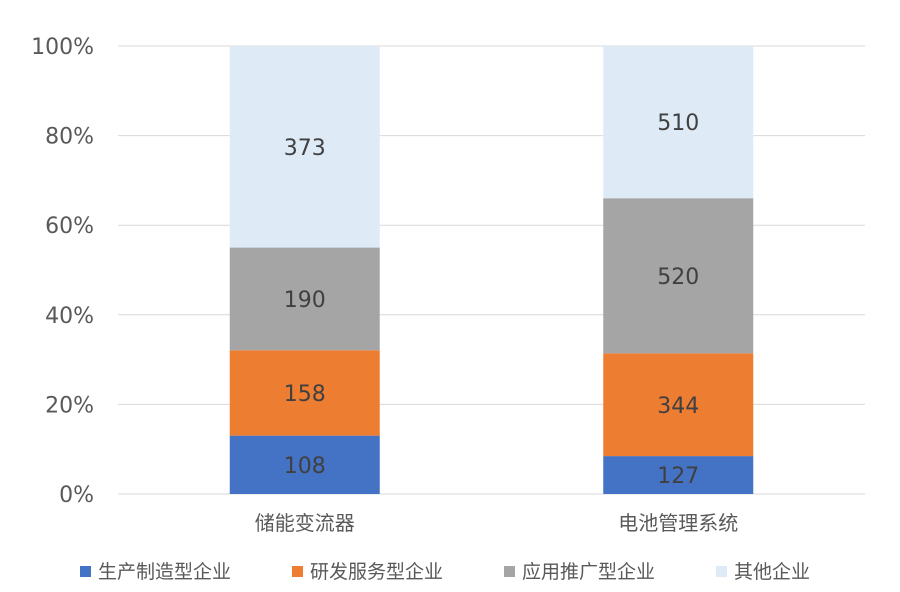 The width and height of the screenshot is (900, 592). I want to click on legend-label: 生产制造型企业, so click(164, 572).